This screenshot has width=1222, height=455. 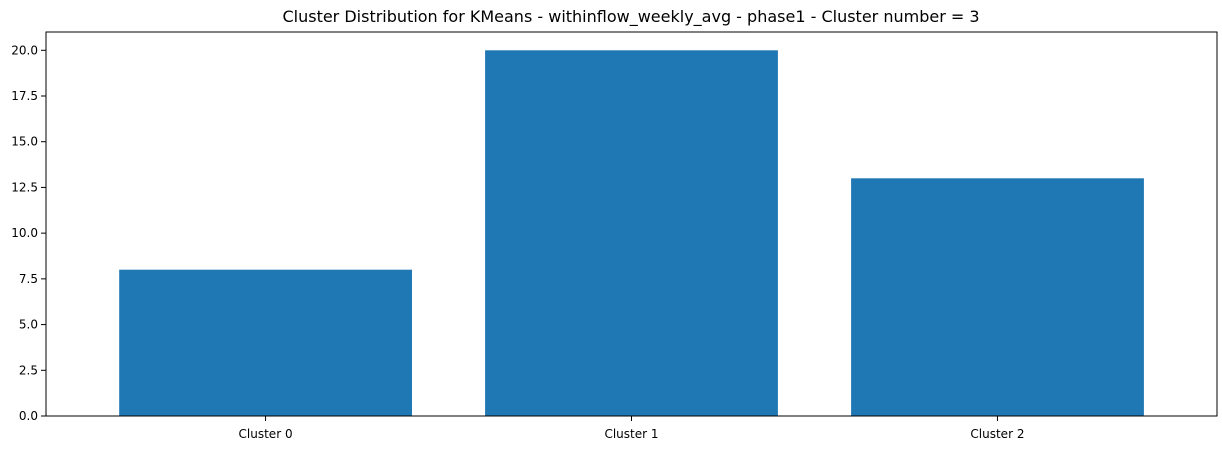 I want to click on y-axis: 0.0 2.5 5.0 7.5 10.0 12.5 15.0 17.5 20.0, so click(x=28, y=233).